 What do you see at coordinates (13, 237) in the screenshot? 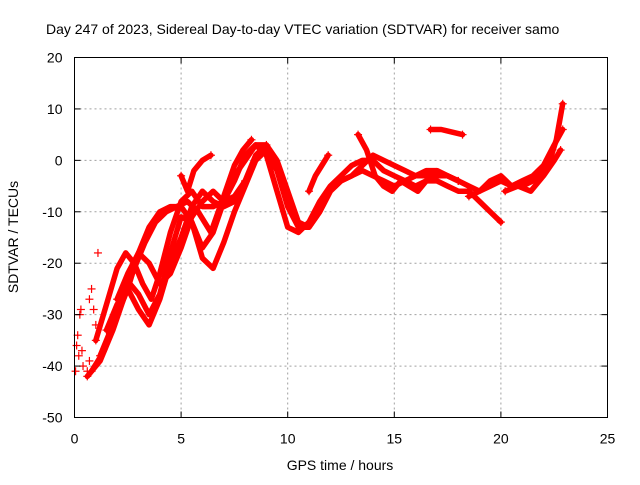
I see `y-axis-label: SDTVAR / TECUs` at bounding box center [13, 237].